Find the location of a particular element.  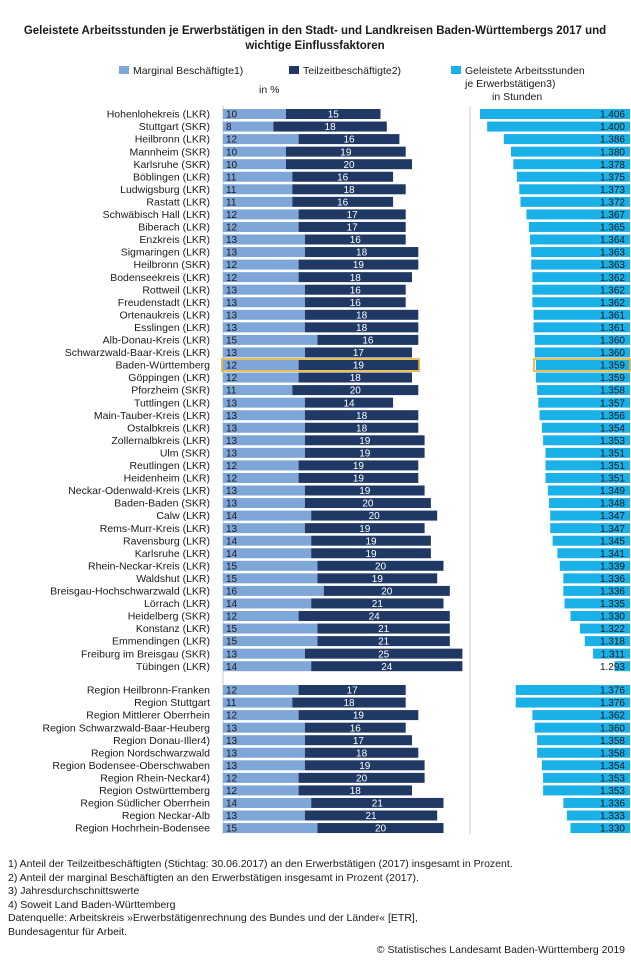

category-label-kreis-37: Waldshut (LKR) is located at coordinates (173, 579).